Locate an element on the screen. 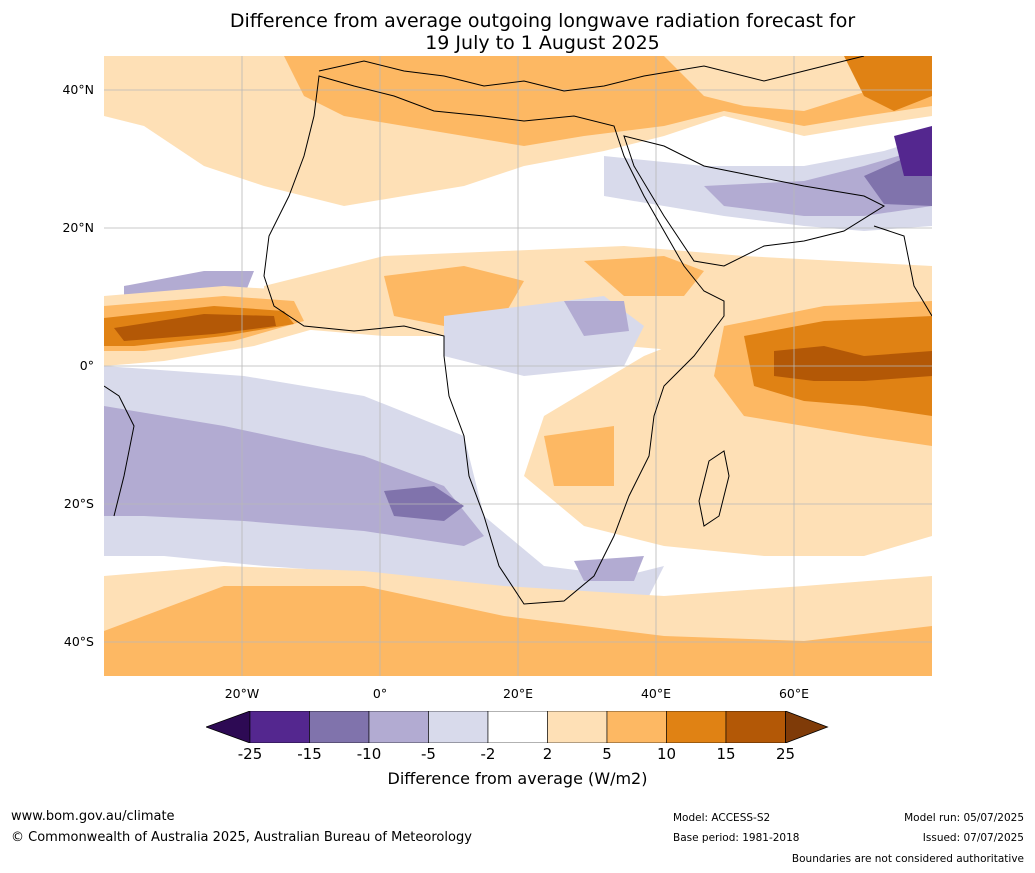 Image resolution: width=1035 pixels, height=873 pixels. itcz-brown is located at coordinates (195, 327).